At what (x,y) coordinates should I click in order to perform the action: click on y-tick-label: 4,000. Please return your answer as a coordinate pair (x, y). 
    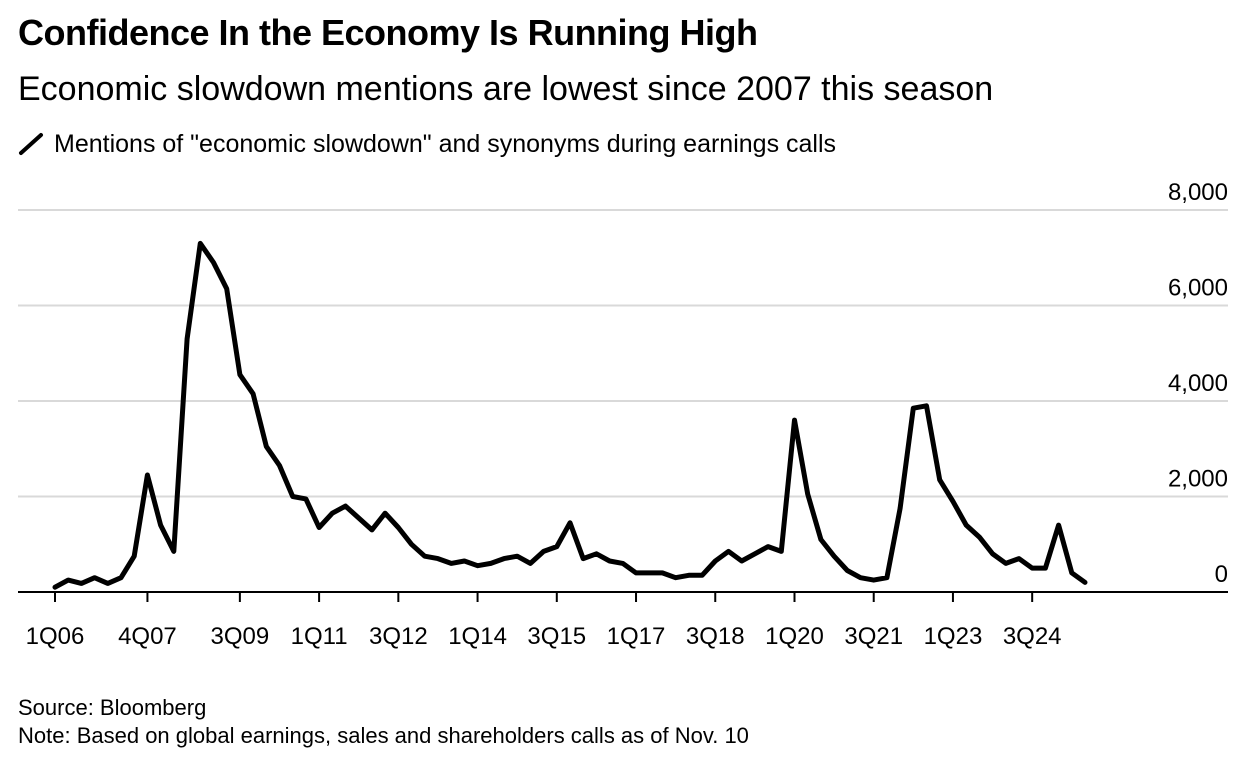
    Looking at the image, I should click on (1198, 383).